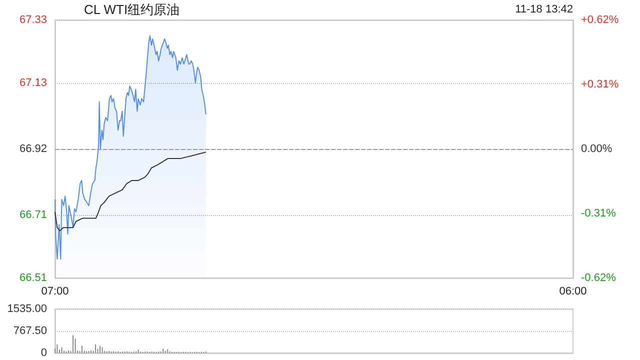 The width and height of the screenshot is (640, 360). I want to click on y-tick-label: 67.33, so click(33, 20).